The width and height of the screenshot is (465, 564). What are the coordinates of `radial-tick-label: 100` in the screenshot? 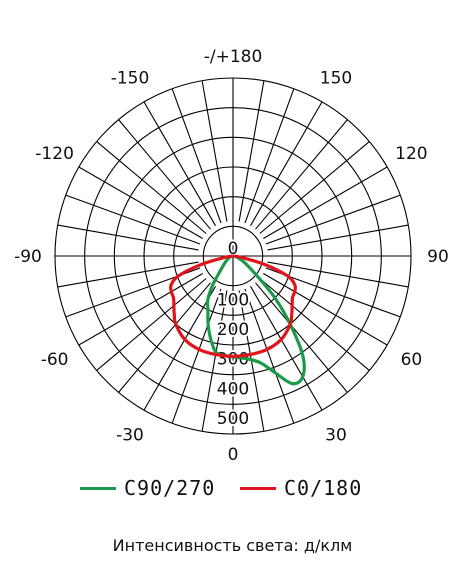 It's located at (233, 300).